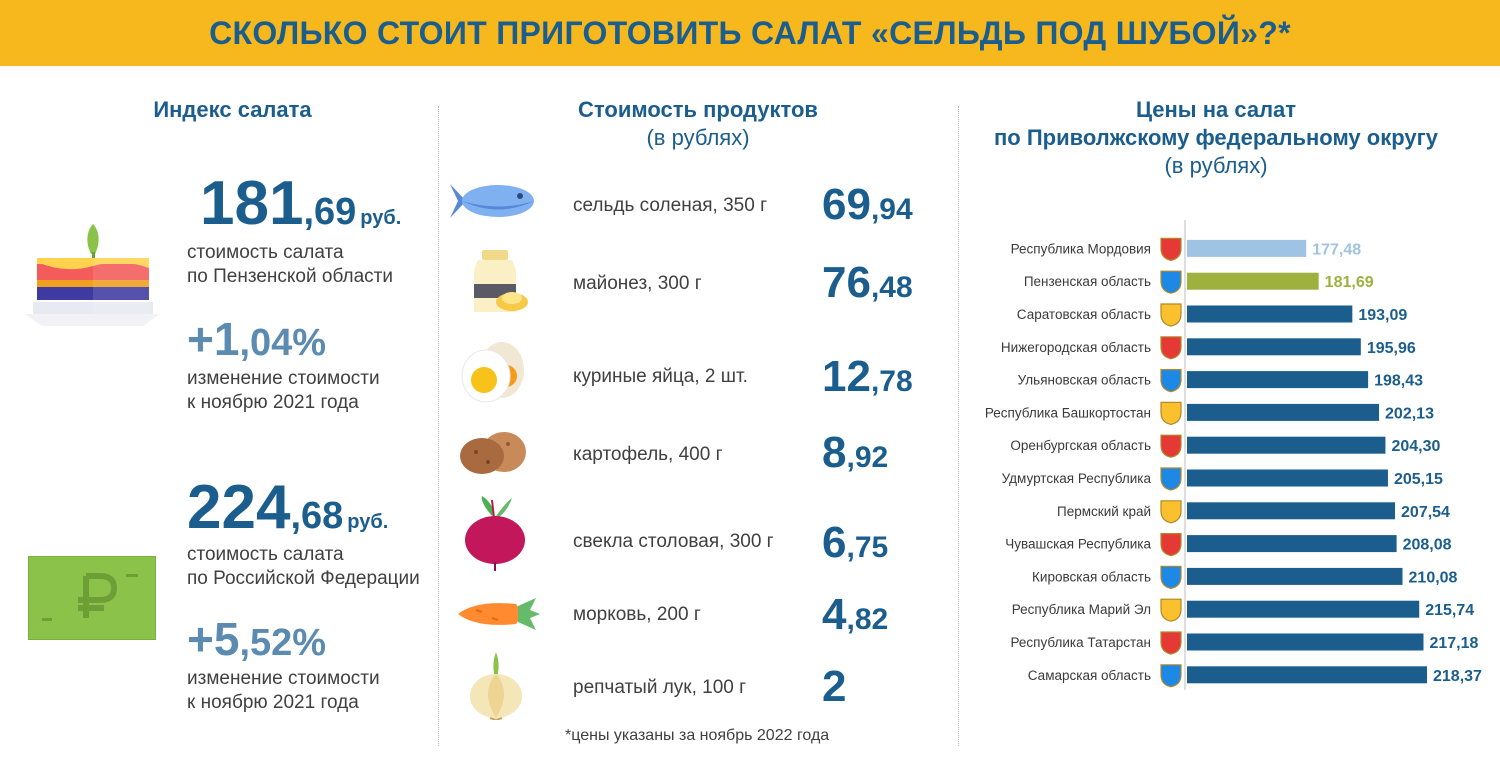 The image size is (1500, 778). I want to click on russia-change-label: изменение стоимости к ноябрю 2021 года, so click(283, 690).